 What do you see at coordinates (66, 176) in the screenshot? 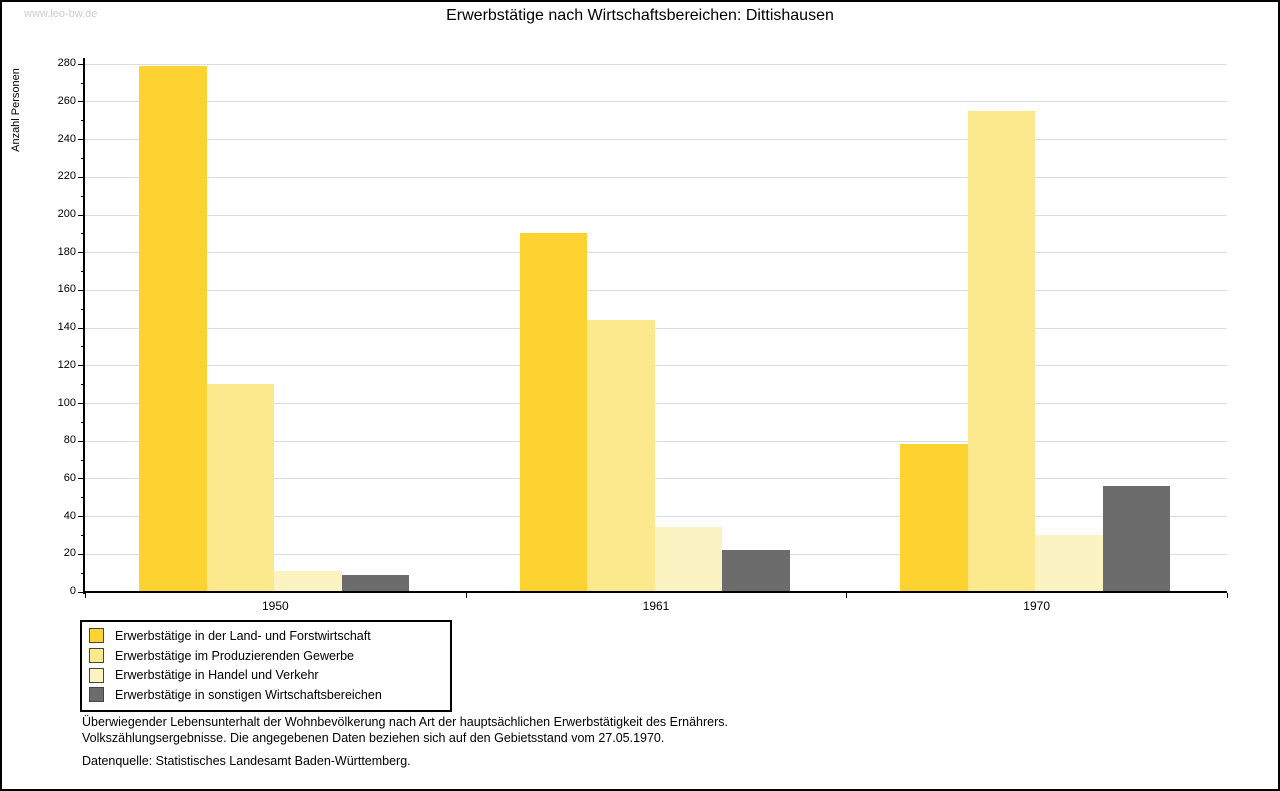
I see `y-tick-label: 220` at bounding box center [66, 176].